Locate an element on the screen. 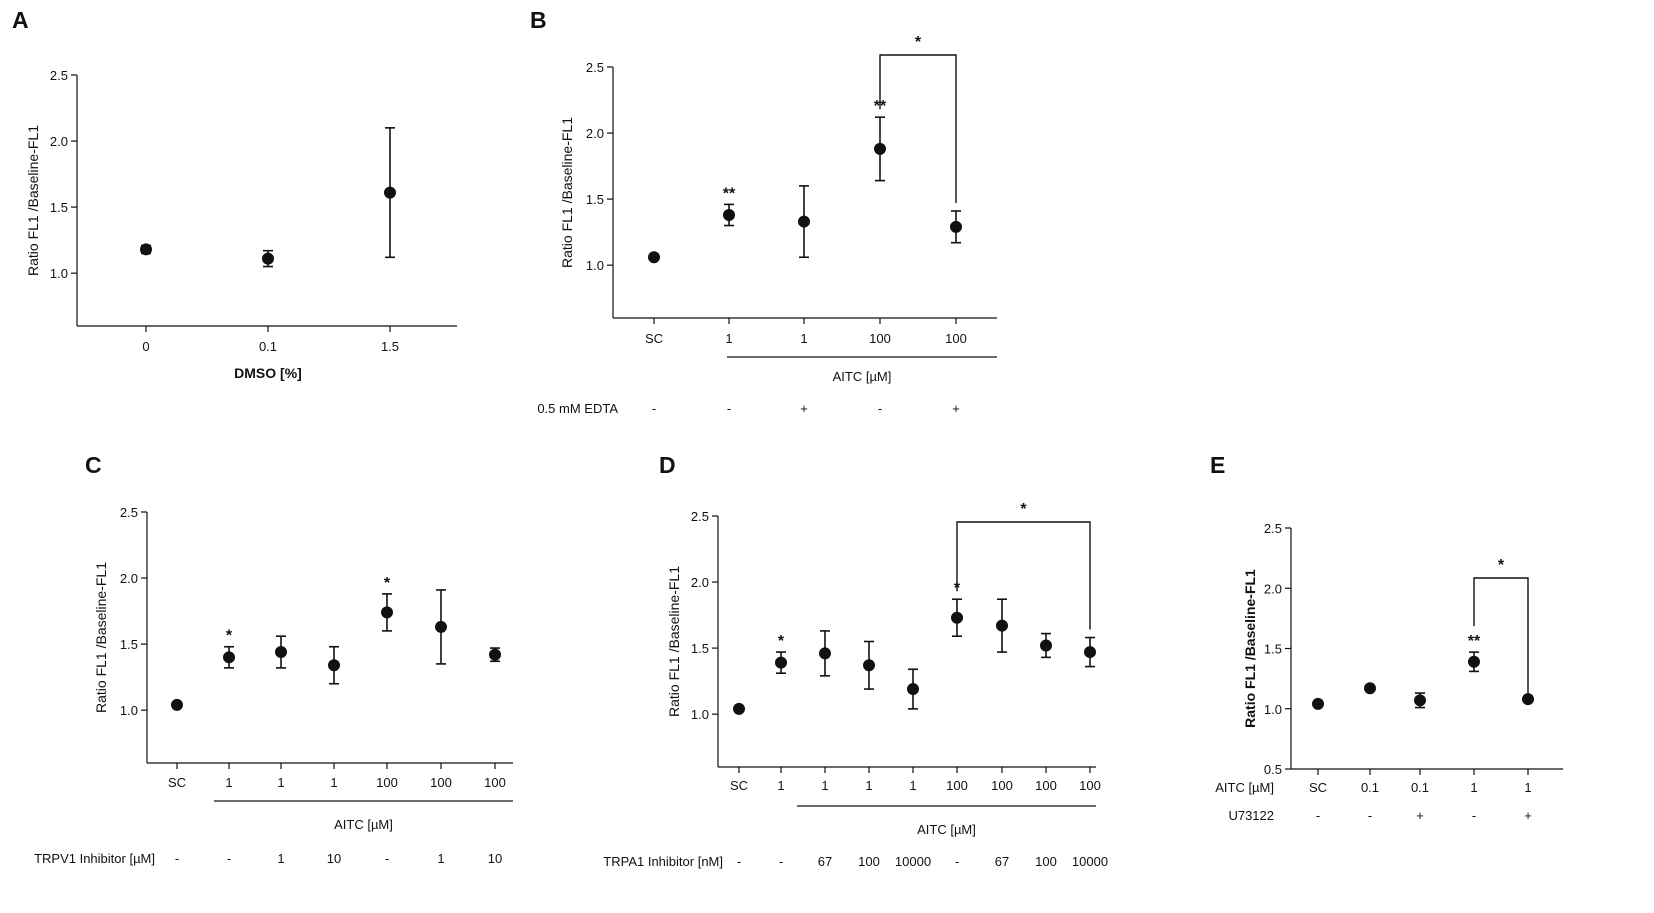  significance-bracket is located at coordinates (1501, 637).